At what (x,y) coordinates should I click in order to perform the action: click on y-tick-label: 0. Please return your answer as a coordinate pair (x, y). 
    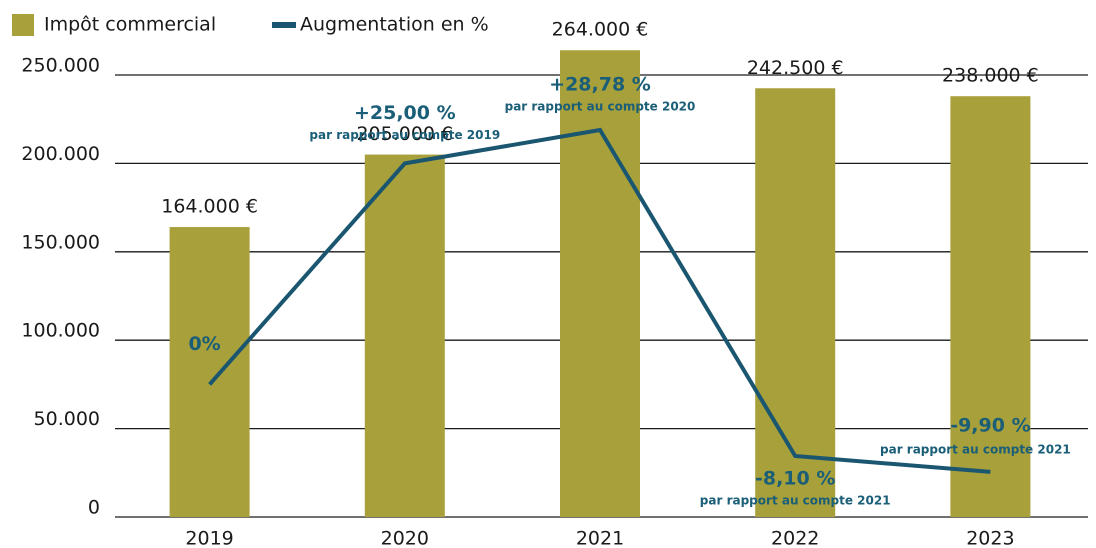
    Looking at the image, I should click on (94, 508).